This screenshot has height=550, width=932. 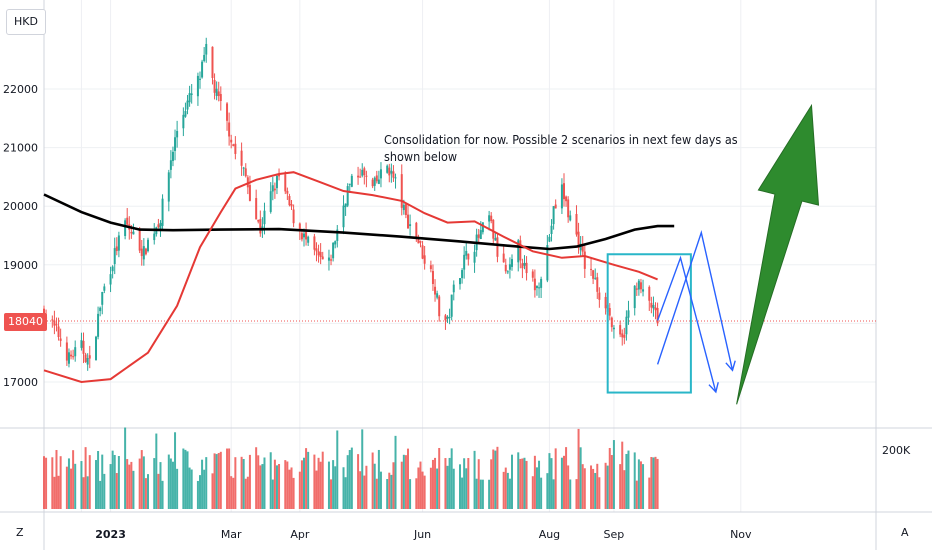 What do you see at coordinates (20, 265) in the screenshot?
I see `y-tick-label: 19000` at bounding box center [20, 265].